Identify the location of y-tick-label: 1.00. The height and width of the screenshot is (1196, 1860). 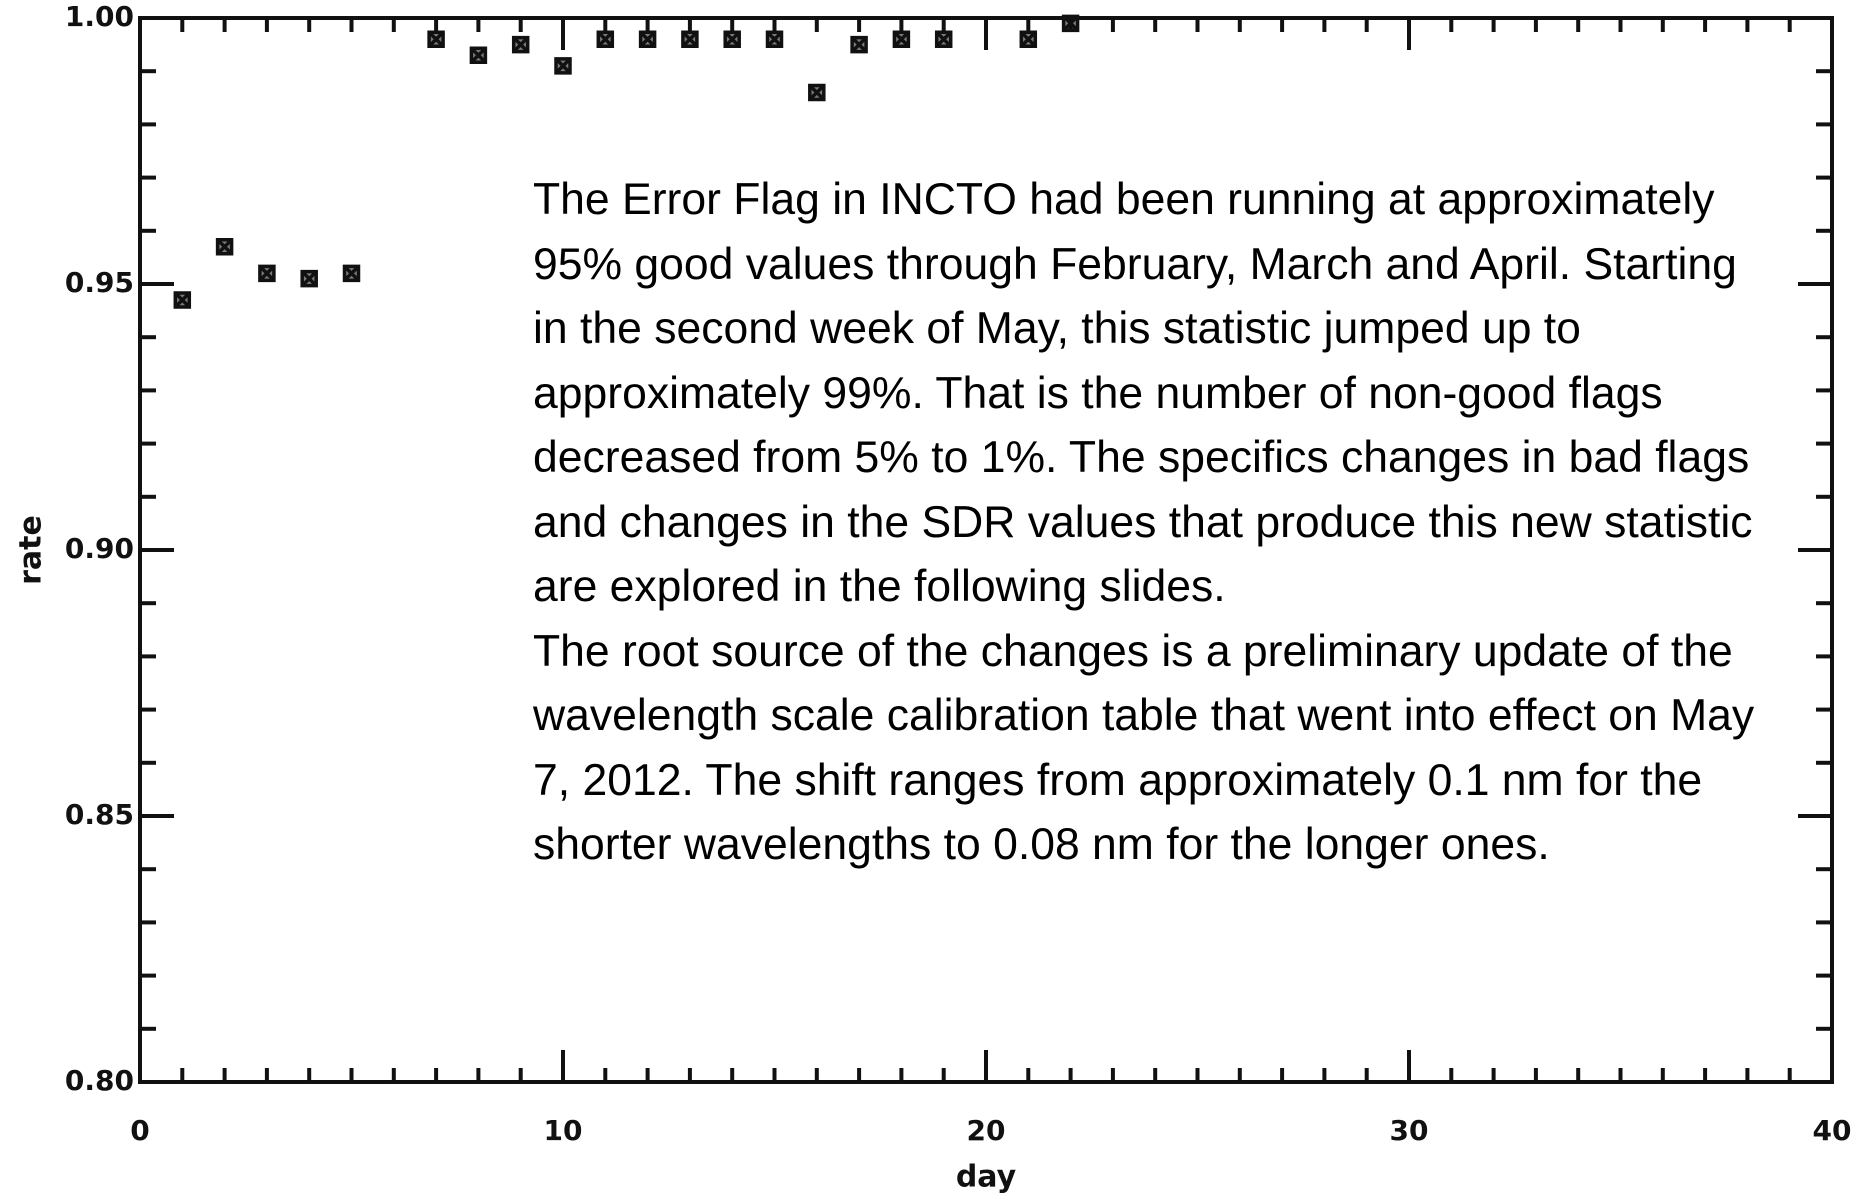
(99, 16).